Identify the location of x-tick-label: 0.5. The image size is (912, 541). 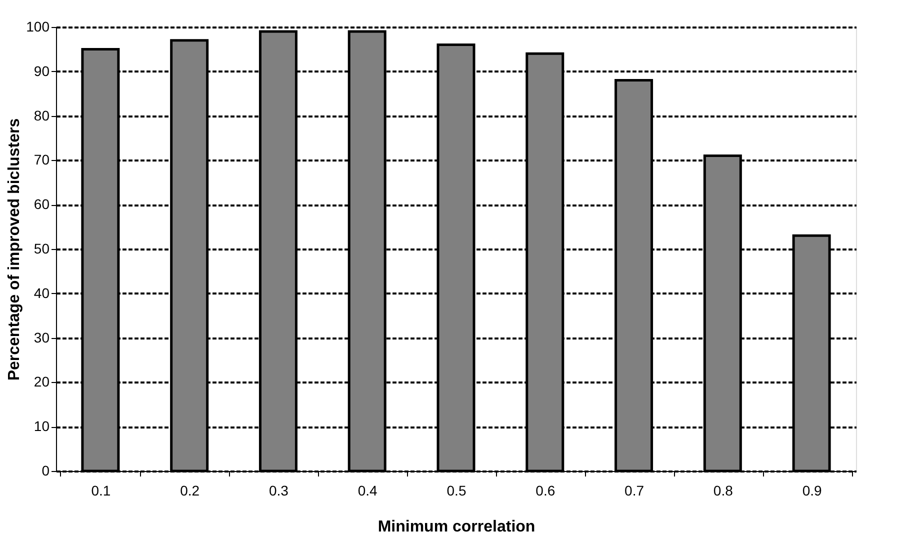
(456, 490).